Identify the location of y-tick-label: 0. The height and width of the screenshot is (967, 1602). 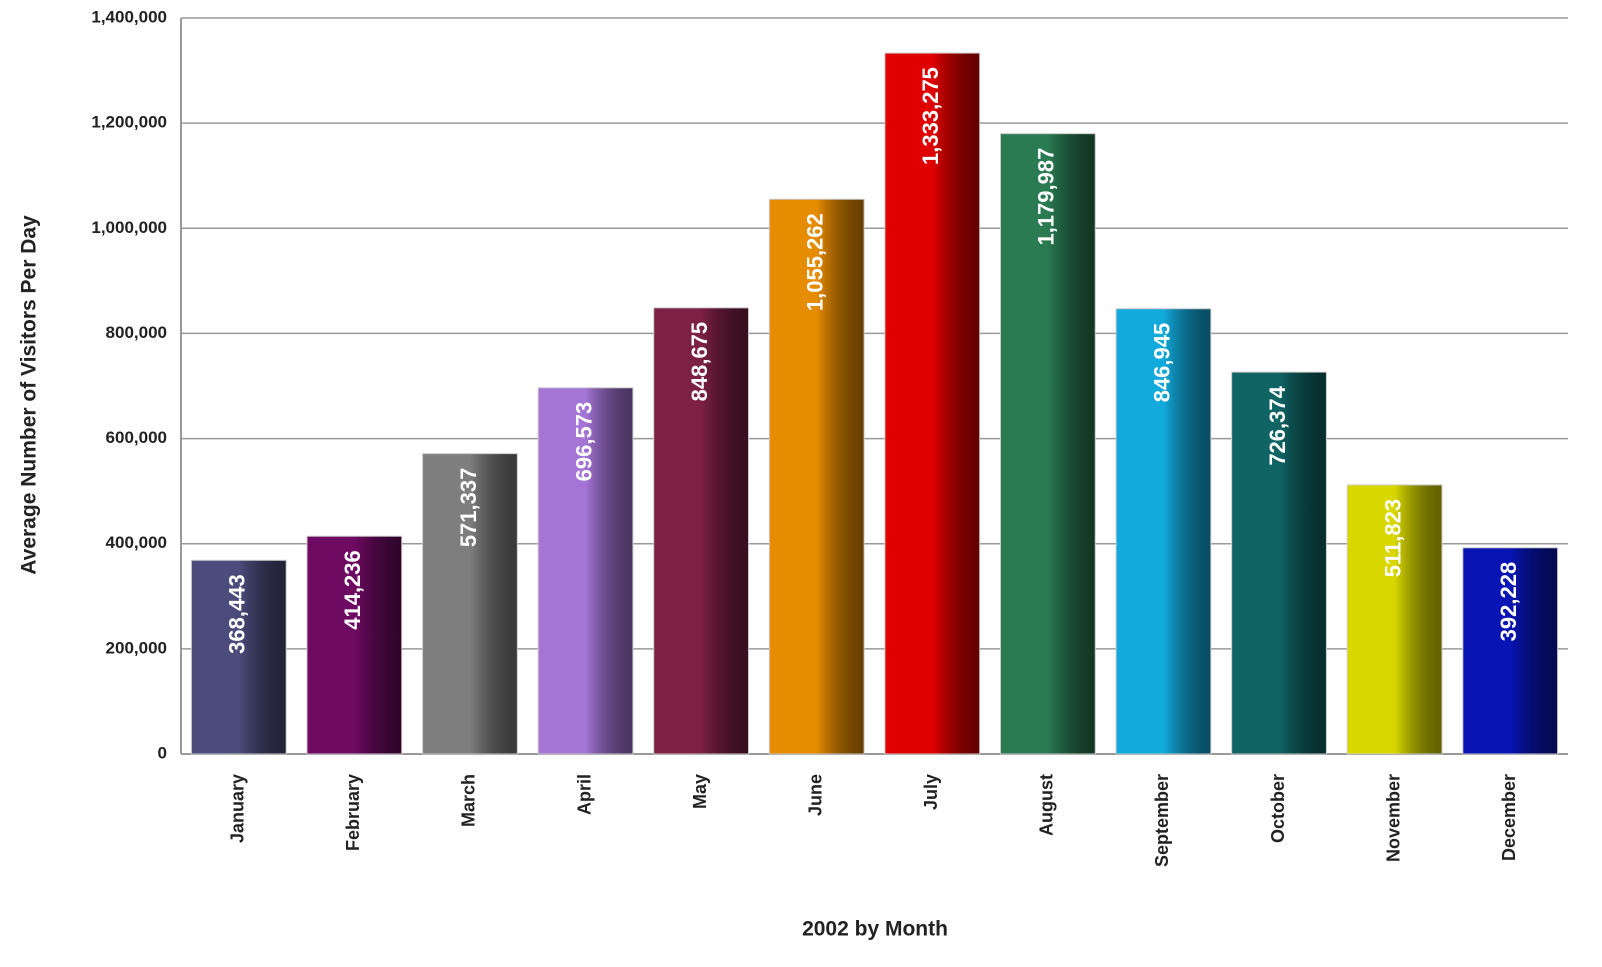
(162, 752).